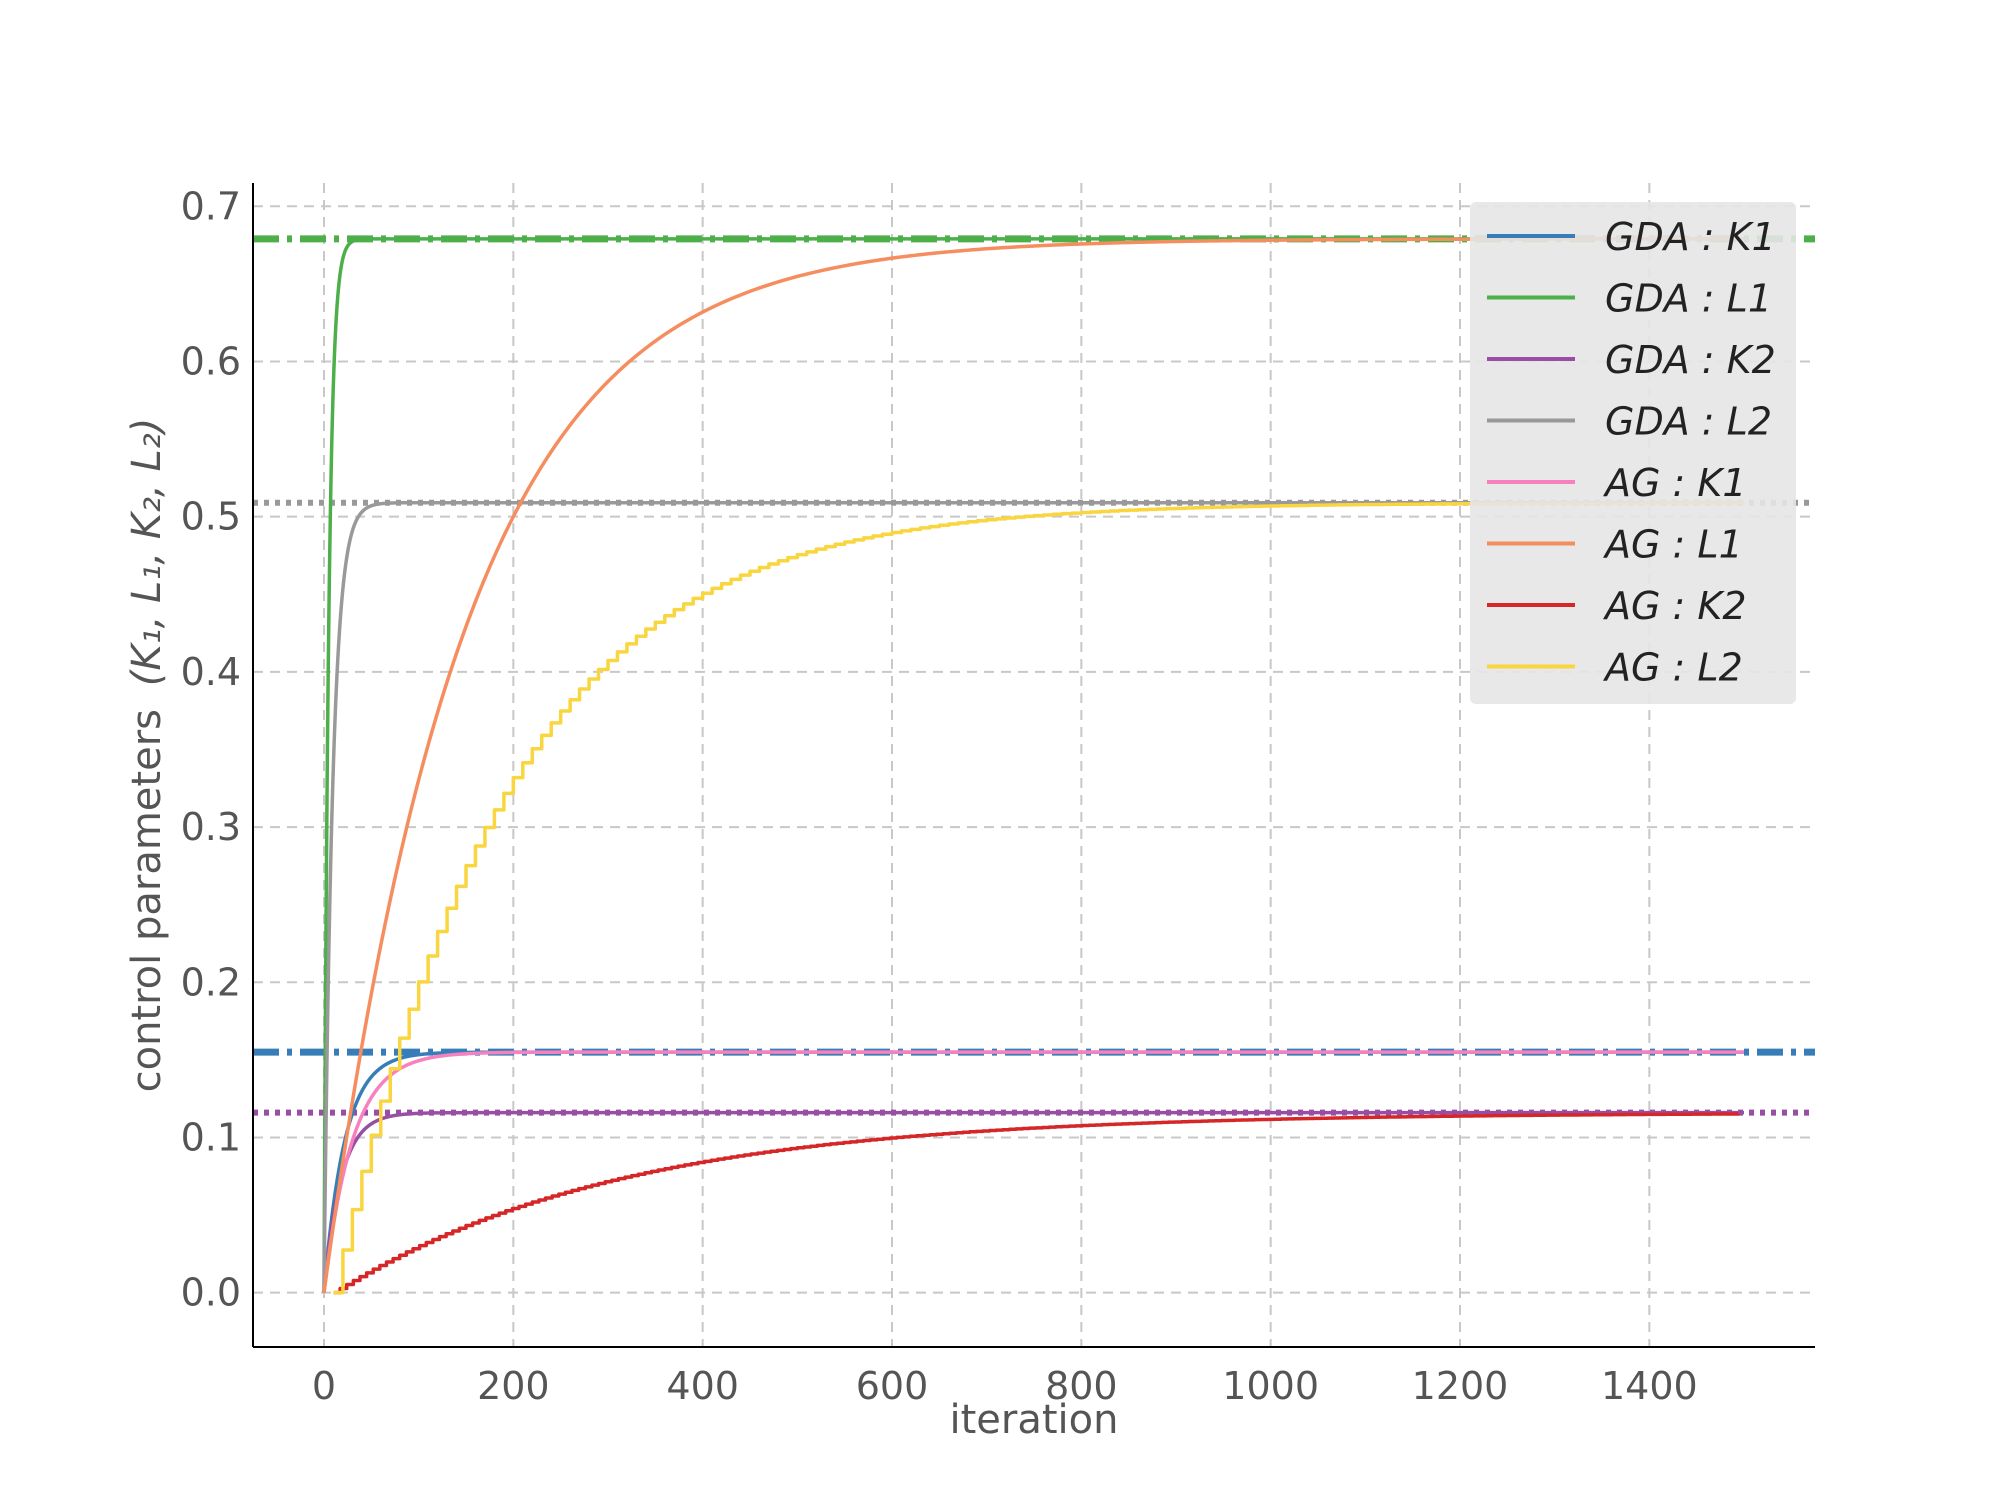  What do you see at coordinates (1649, 1386) in the screenshot?
I see `x-tick-label: 1400` at bounding box center [1649, 1386].